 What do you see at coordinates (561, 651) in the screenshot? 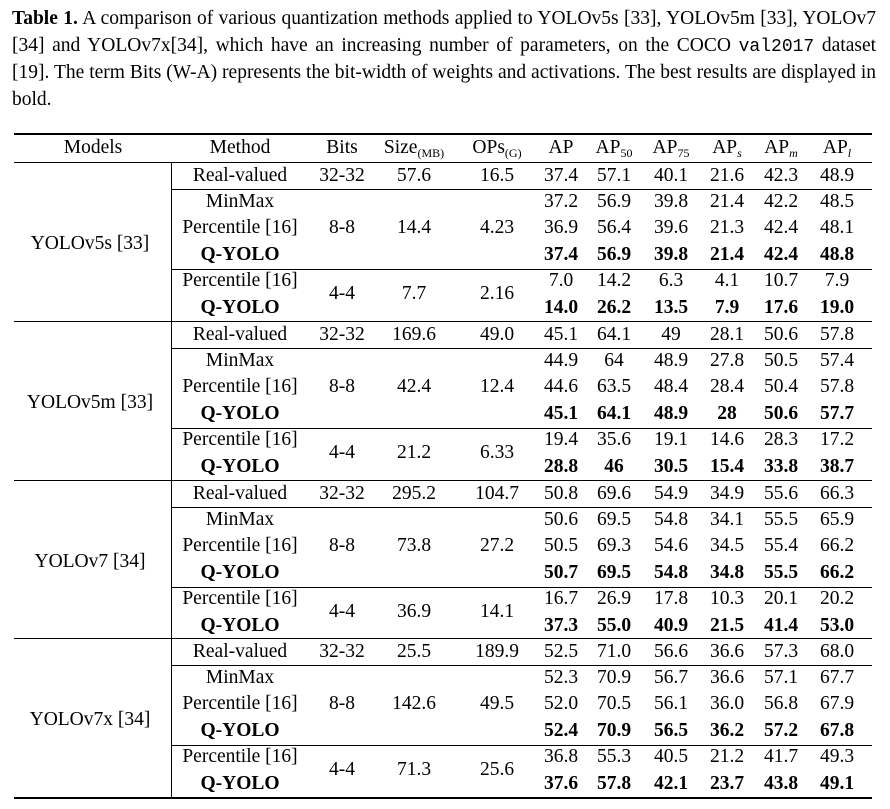
I see `metric-cell: 52.5` at bounding box center [561, 651].